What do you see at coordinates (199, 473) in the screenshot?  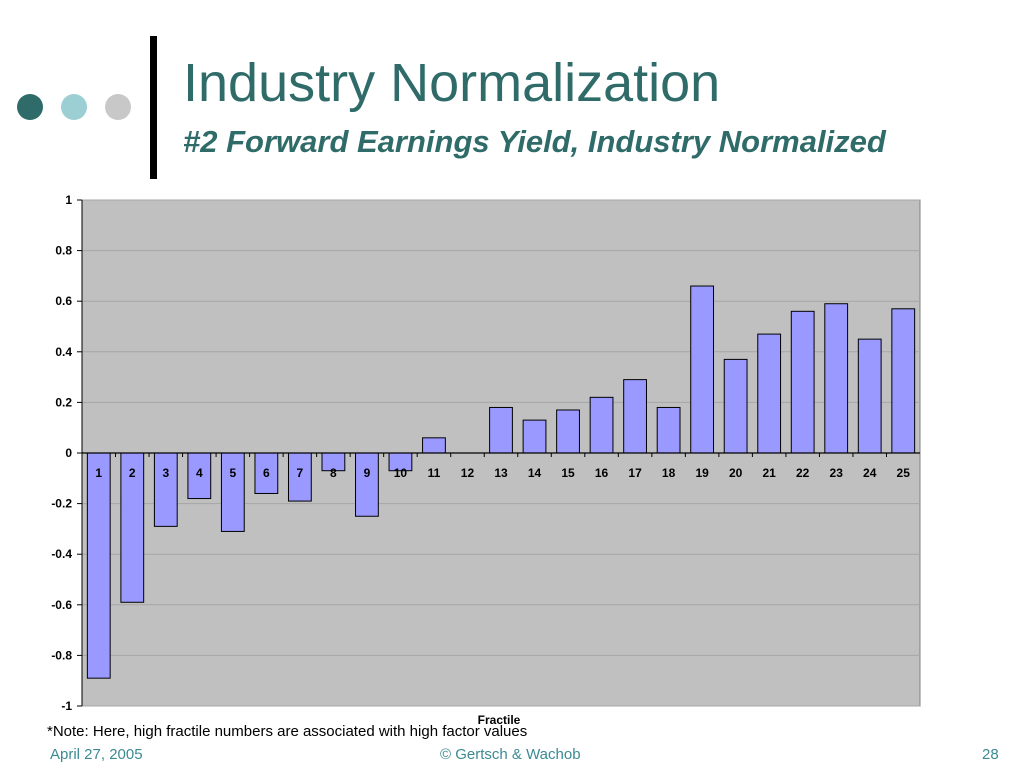 I see `x-tick-label: 4` at bounding box center [199, 473].